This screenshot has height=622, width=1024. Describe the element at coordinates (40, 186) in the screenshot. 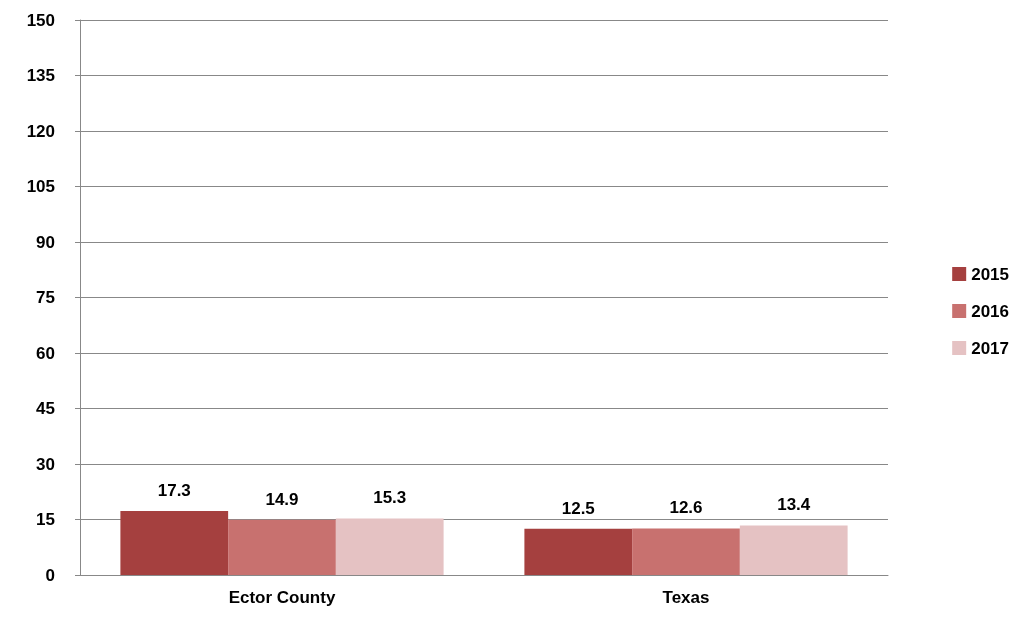

I see `y-tick-label: 105` at that location.